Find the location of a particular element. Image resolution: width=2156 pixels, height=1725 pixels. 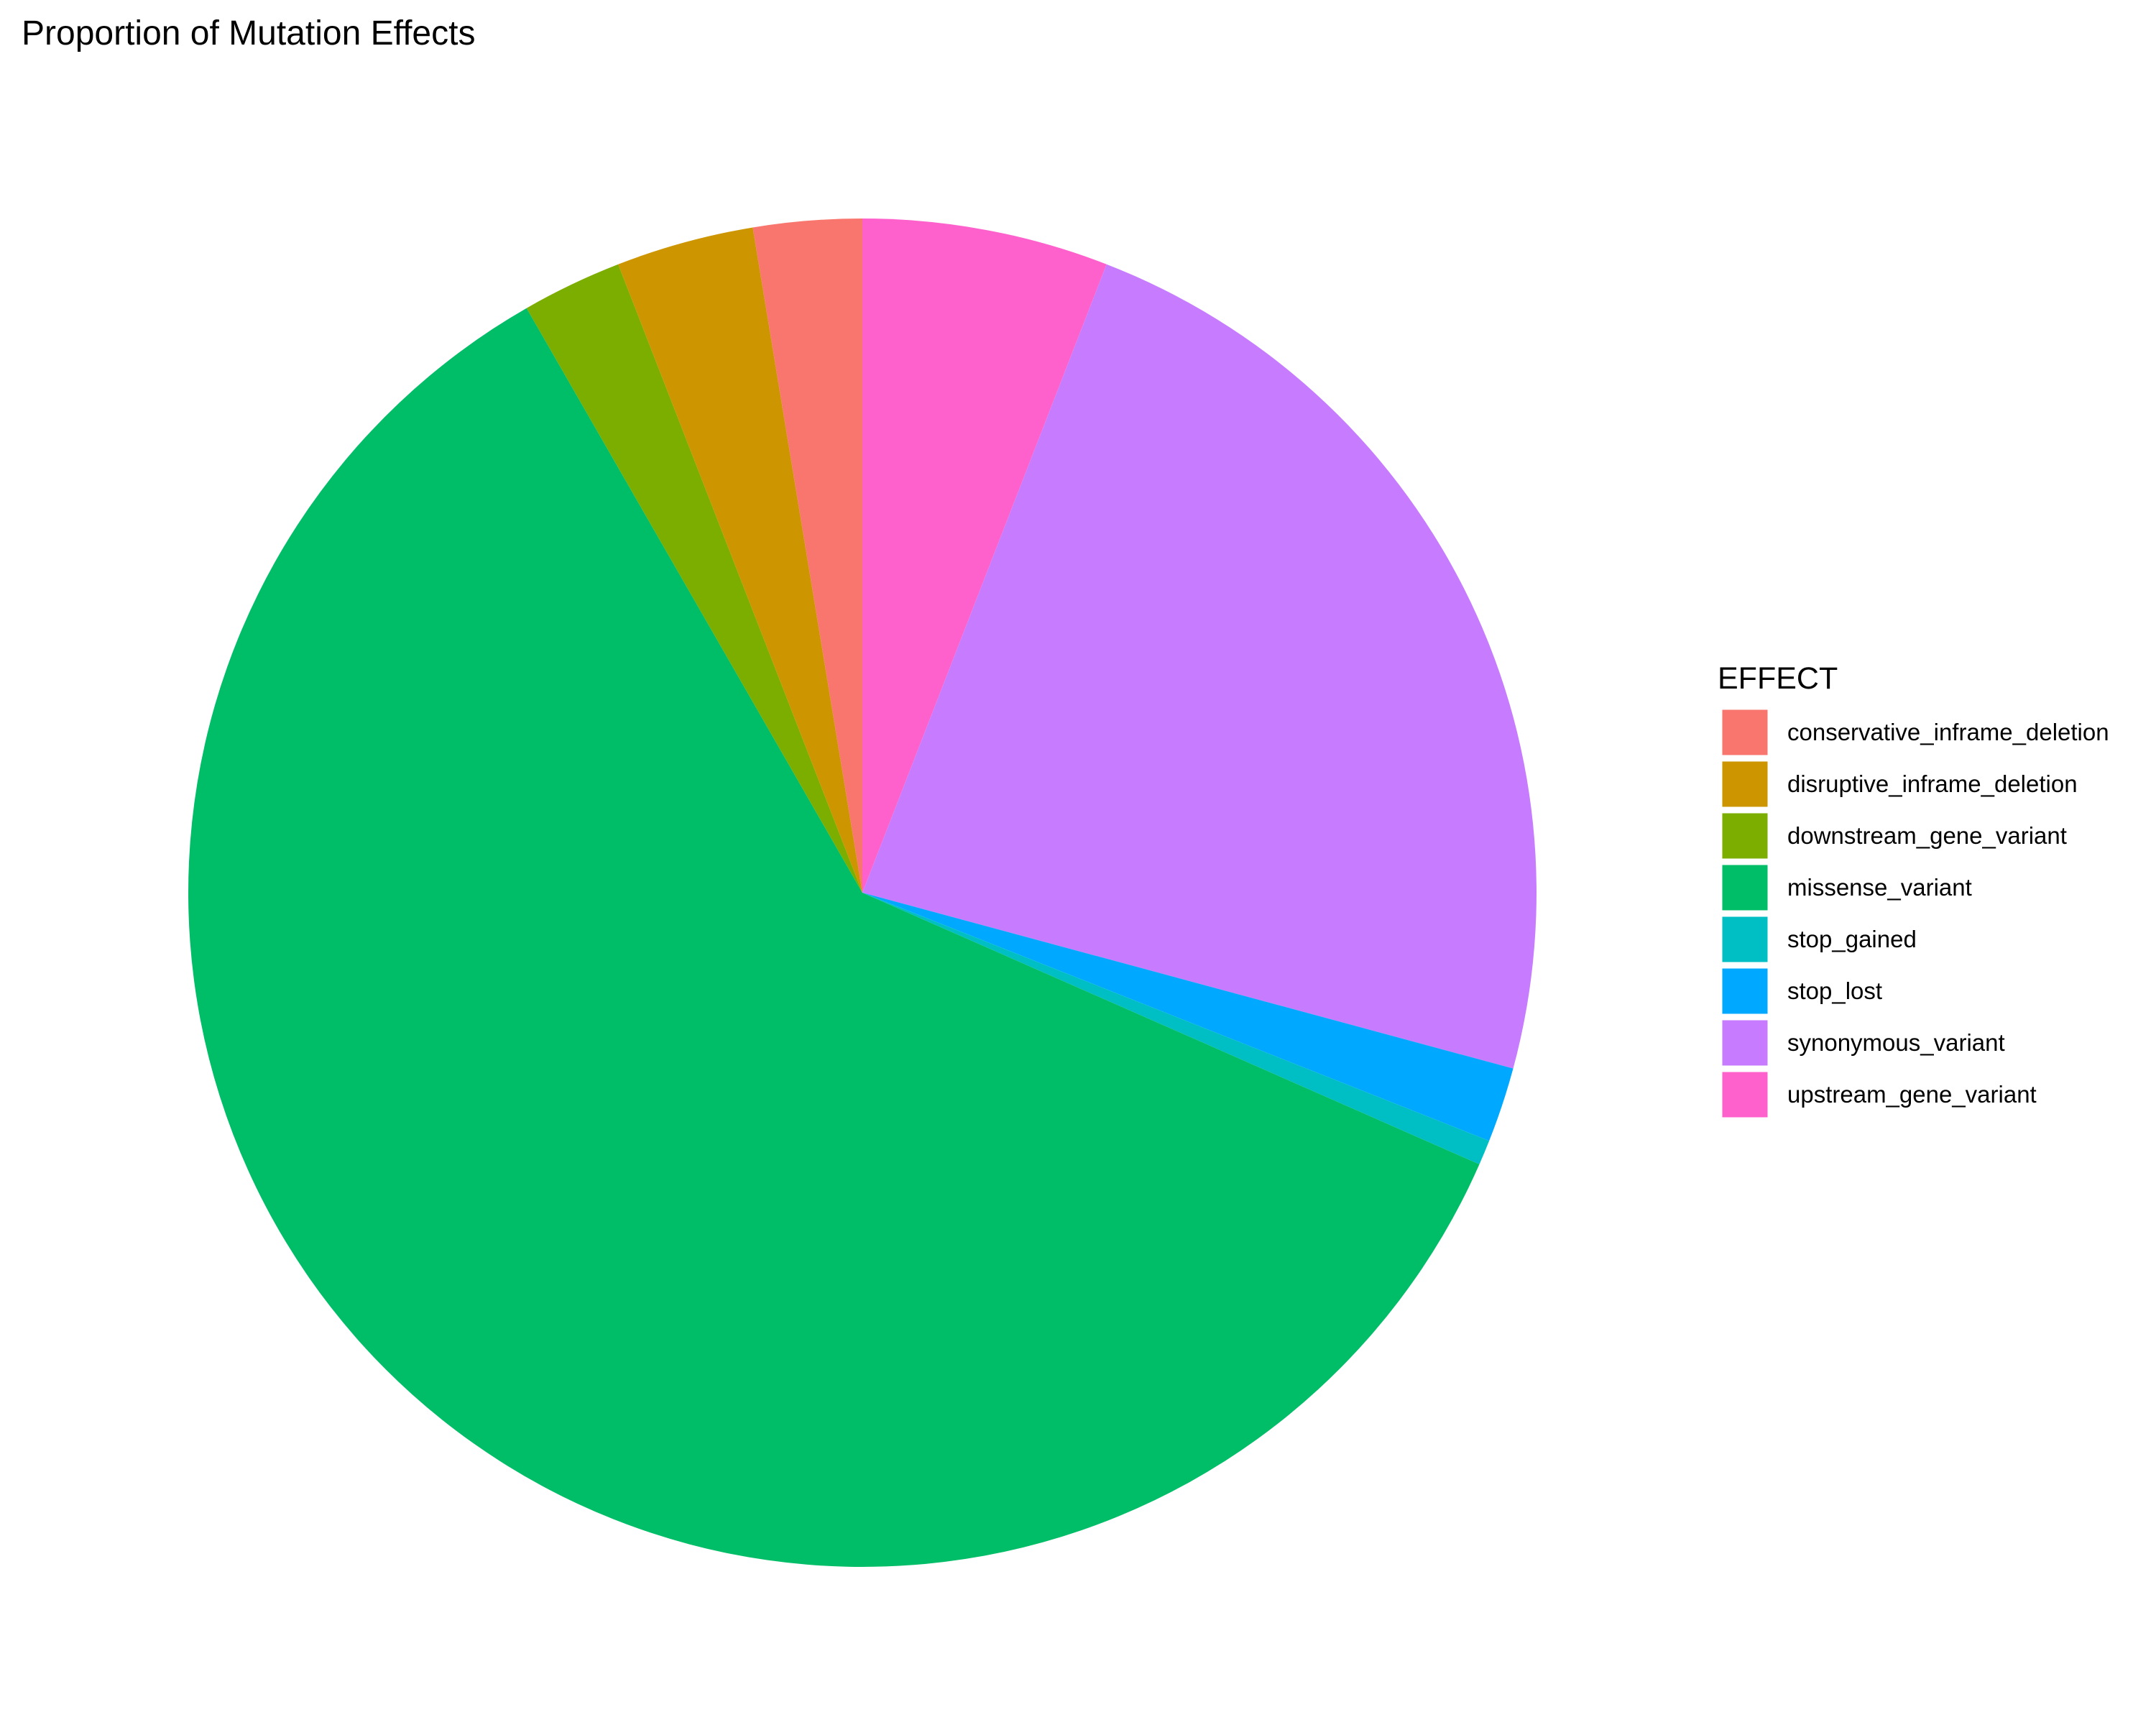

pie-slice-downstream-gene-variant is located at coordinates (694, 578).